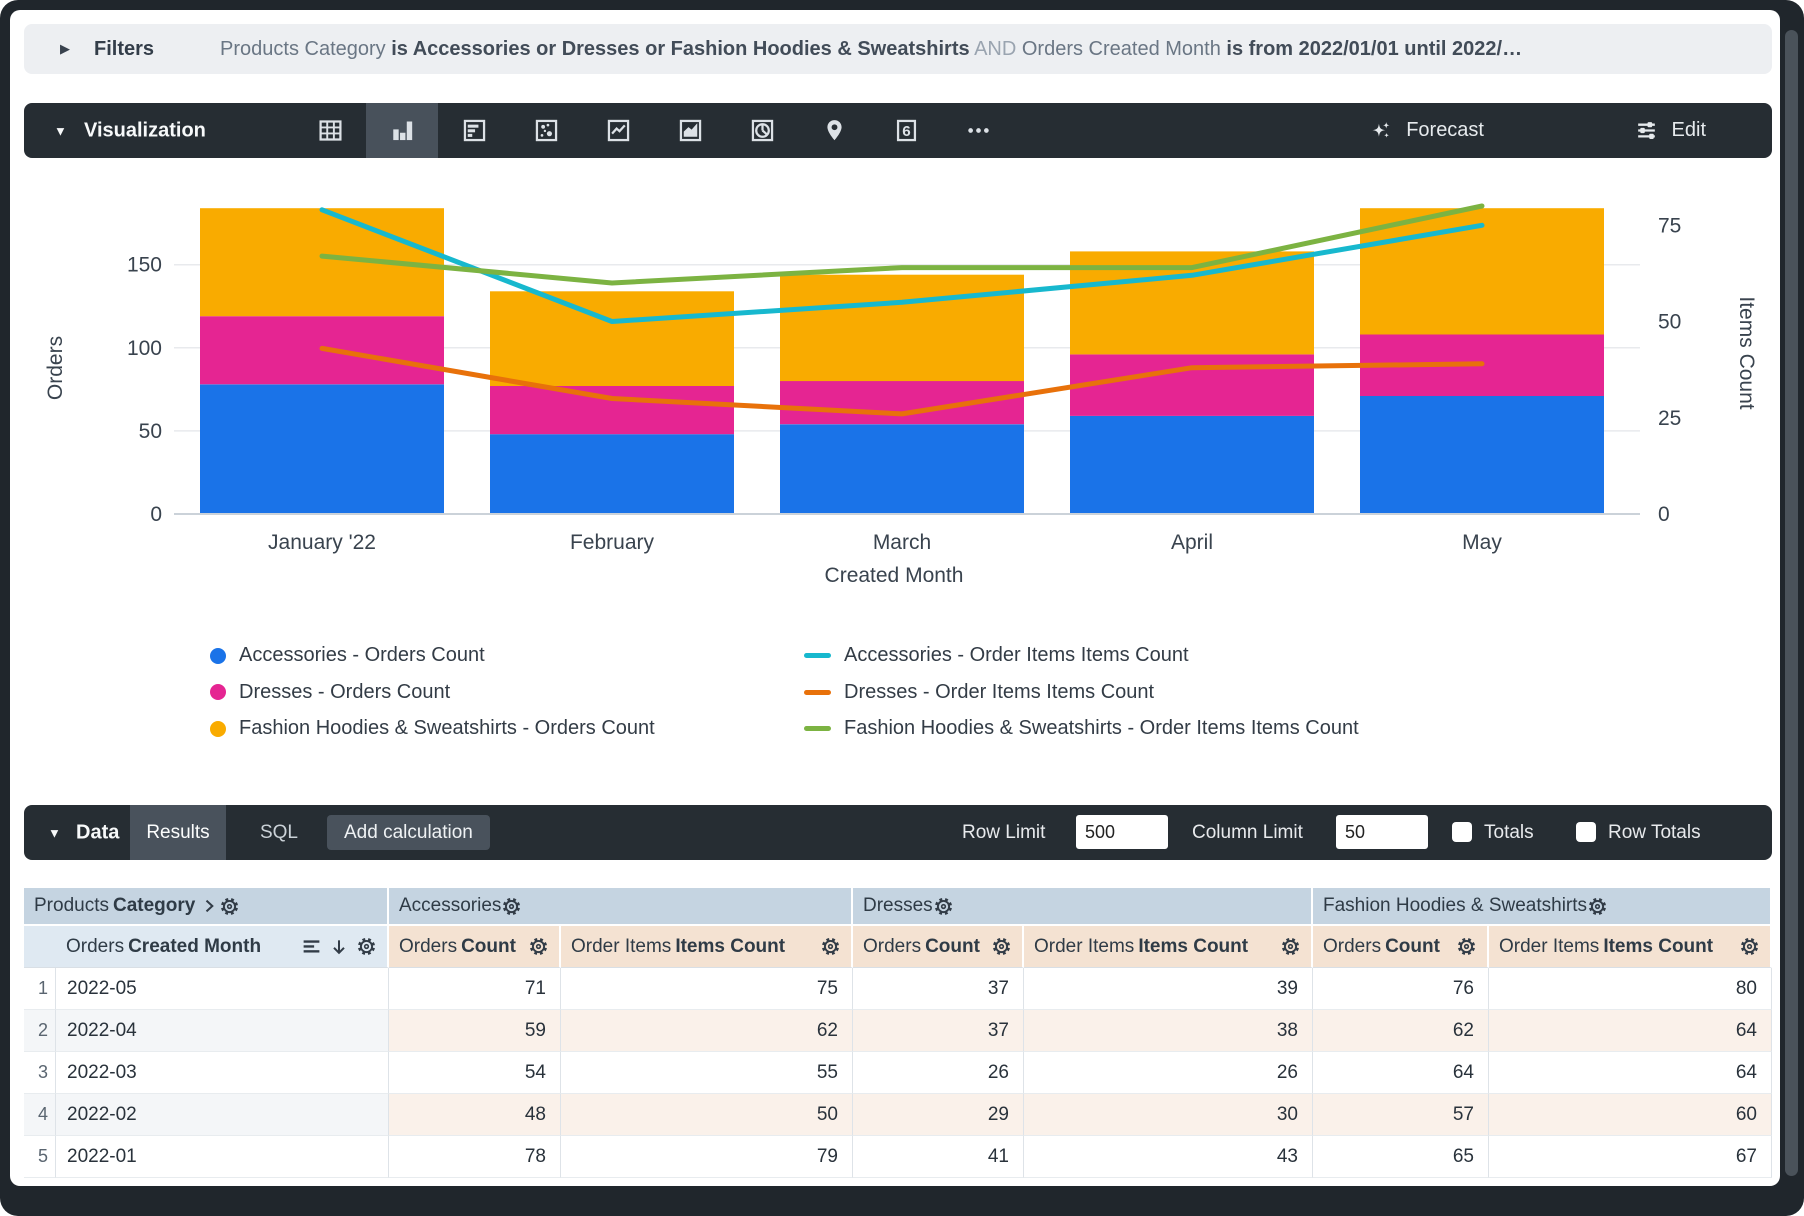 This screenshot has width=1804, height=1216. What do you see at coordinates (218, 728) in the screenshot?
I see `legend-dot-marker` at bounding box center [218, 728].